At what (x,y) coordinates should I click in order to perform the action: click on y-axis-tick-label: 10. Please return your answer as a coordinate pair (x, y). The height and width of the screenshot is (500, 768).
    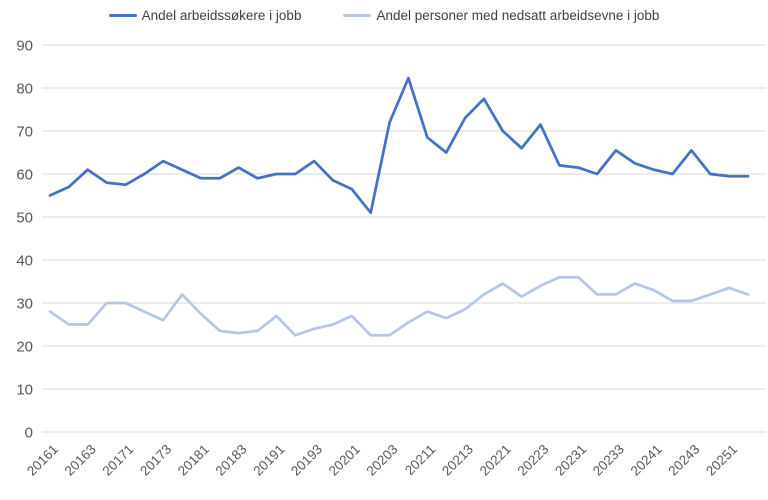
    Looking at the image, I should click on (24, 390).